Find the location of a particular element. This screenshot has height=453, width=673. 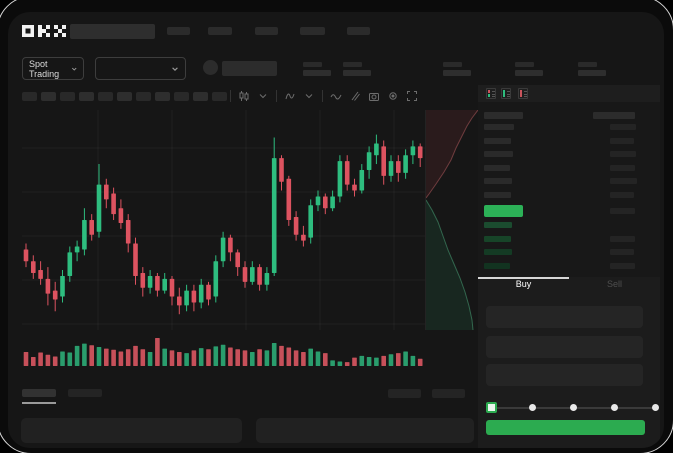

settings-icon is located at coordinates (393, 96).